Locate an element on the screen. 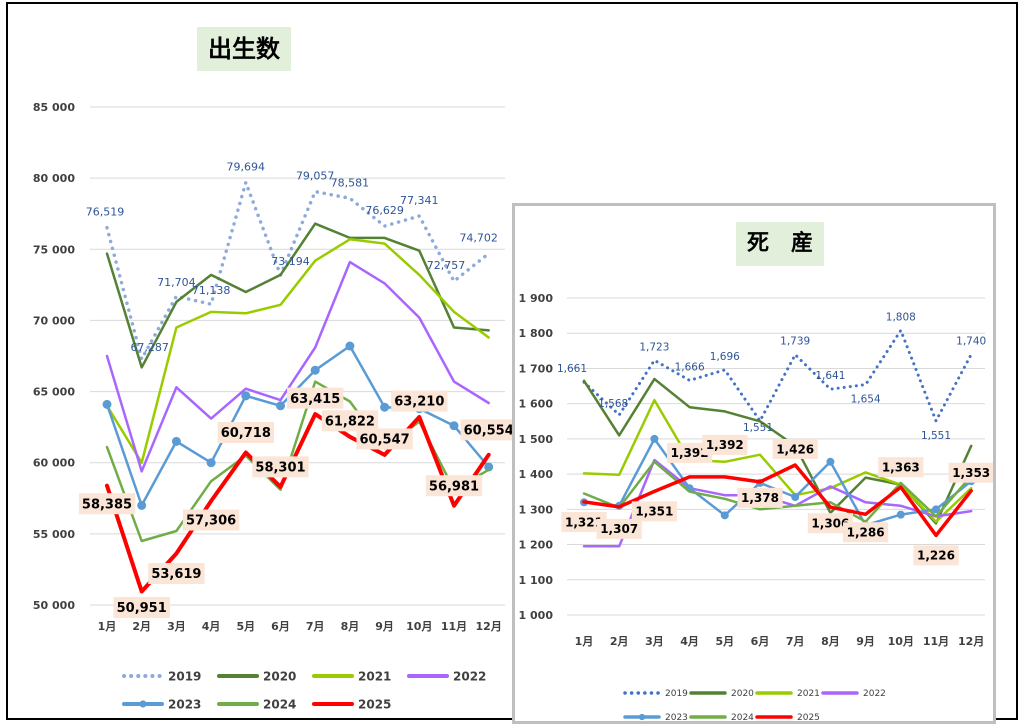 The height and width of the screenshot is (728, 1024). stillbirth-data-label-2019: 1,641 is located at coordinates (830, 376).